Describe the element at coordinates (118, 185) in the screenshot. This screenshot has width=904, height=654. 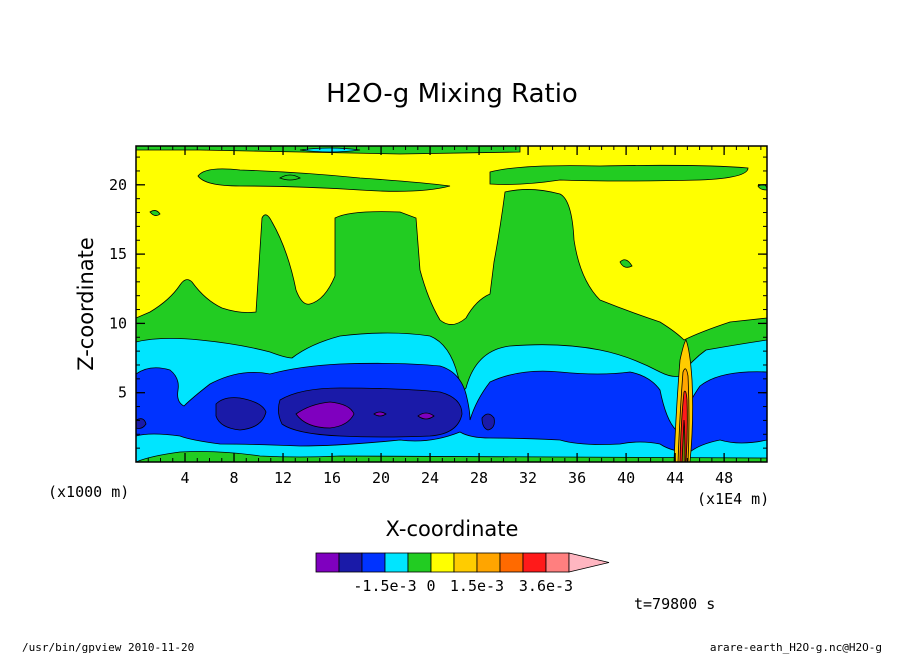
I see `y-tick-label: 20` at that location.